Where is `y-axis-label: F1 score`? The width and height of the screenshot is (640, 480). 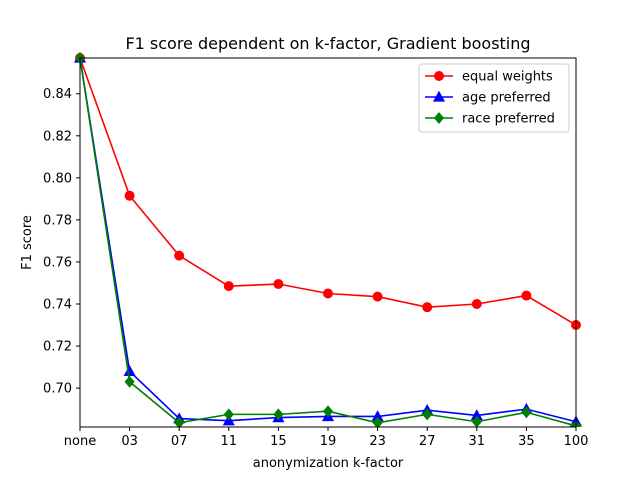 y-axis-label: F1 score is located at coordinates (27, 242).